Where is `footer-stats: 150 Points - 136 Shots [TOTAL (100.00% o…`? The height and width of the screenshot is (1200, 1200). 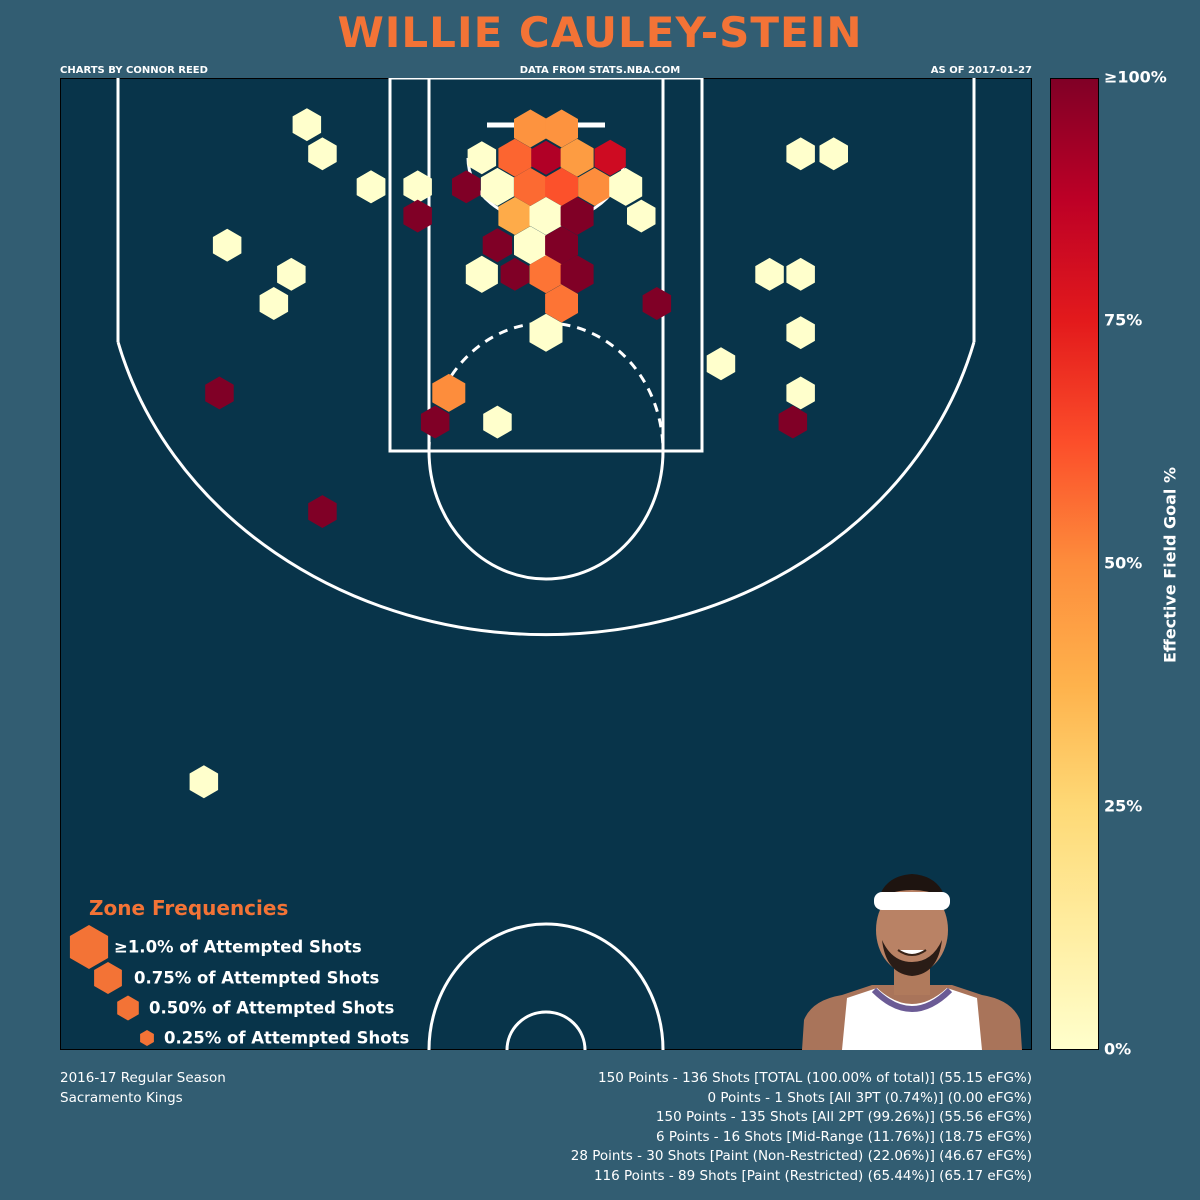 footer-stats: 150 Points - 136 Shots [TOTAL (100.00% o… is located at coordinates (801, 1127).